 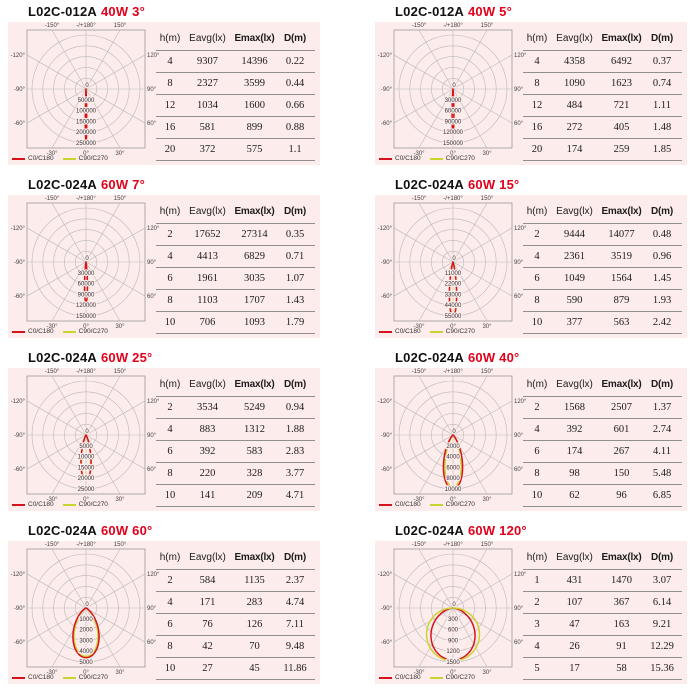 I want to click on table-cell: 3.77, so click(x=295, y=473).